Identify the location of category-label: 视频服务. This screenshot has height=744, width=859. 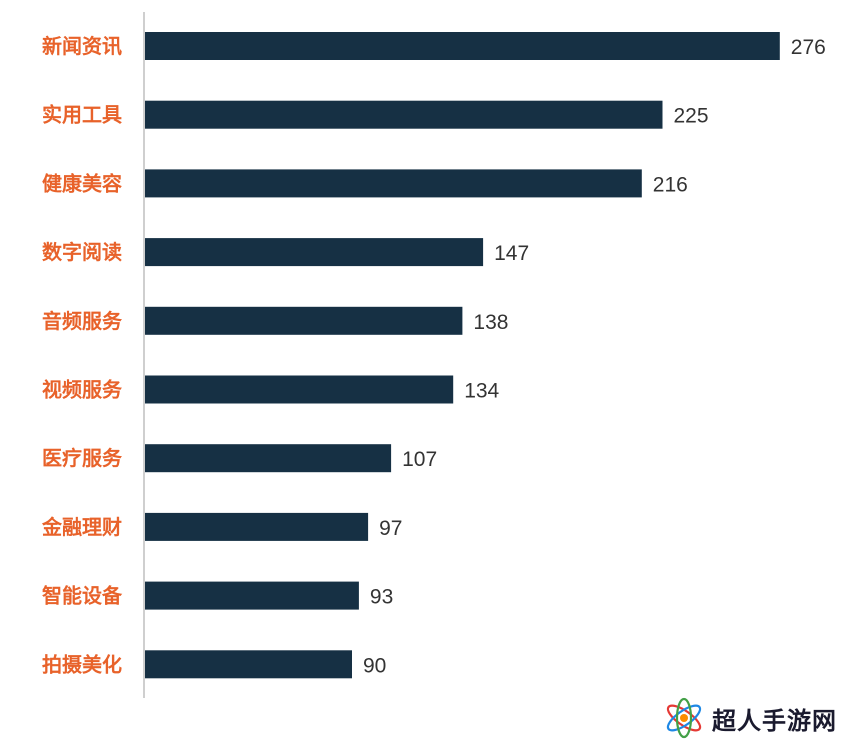
(82, 390).